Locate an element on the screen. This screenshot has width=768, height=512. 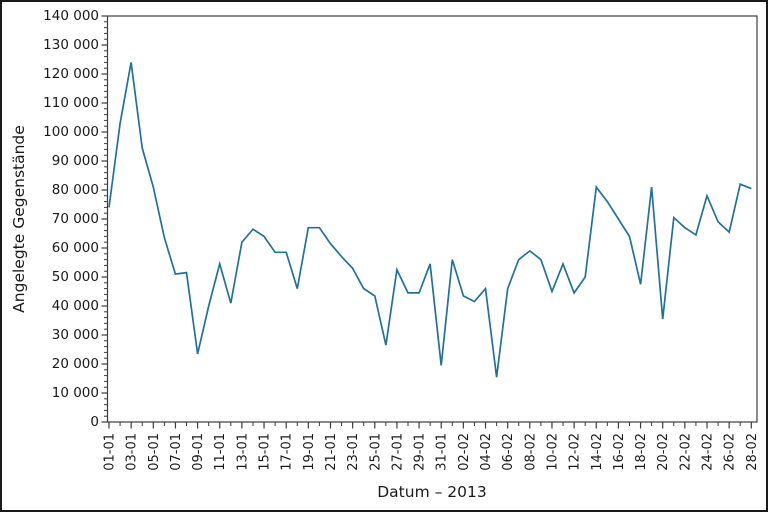
y-tick-label: 120 000 is located at coordinates (71, 74).